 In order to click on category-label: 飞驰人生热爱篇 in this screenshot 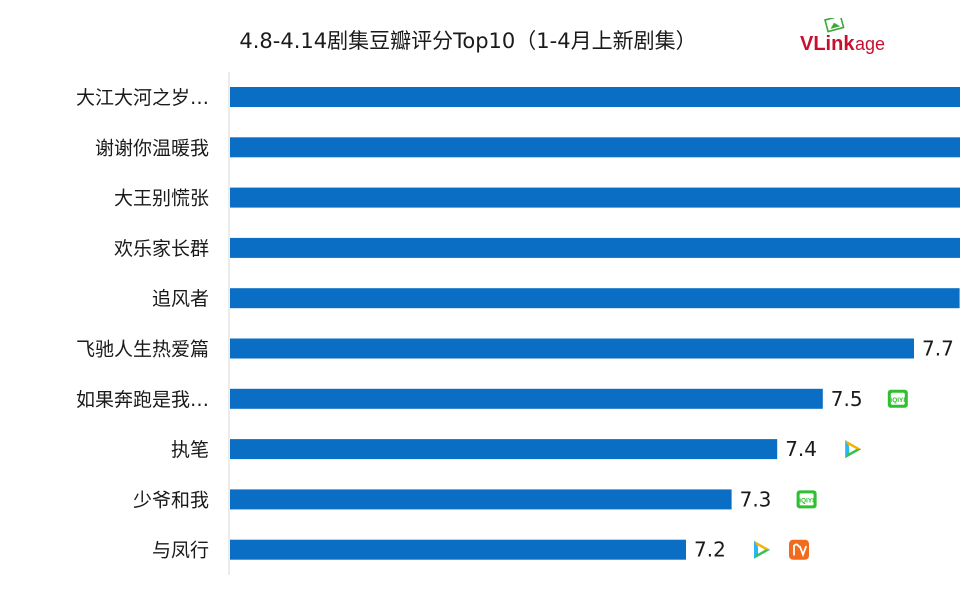, I will do `click(142, 350)`.